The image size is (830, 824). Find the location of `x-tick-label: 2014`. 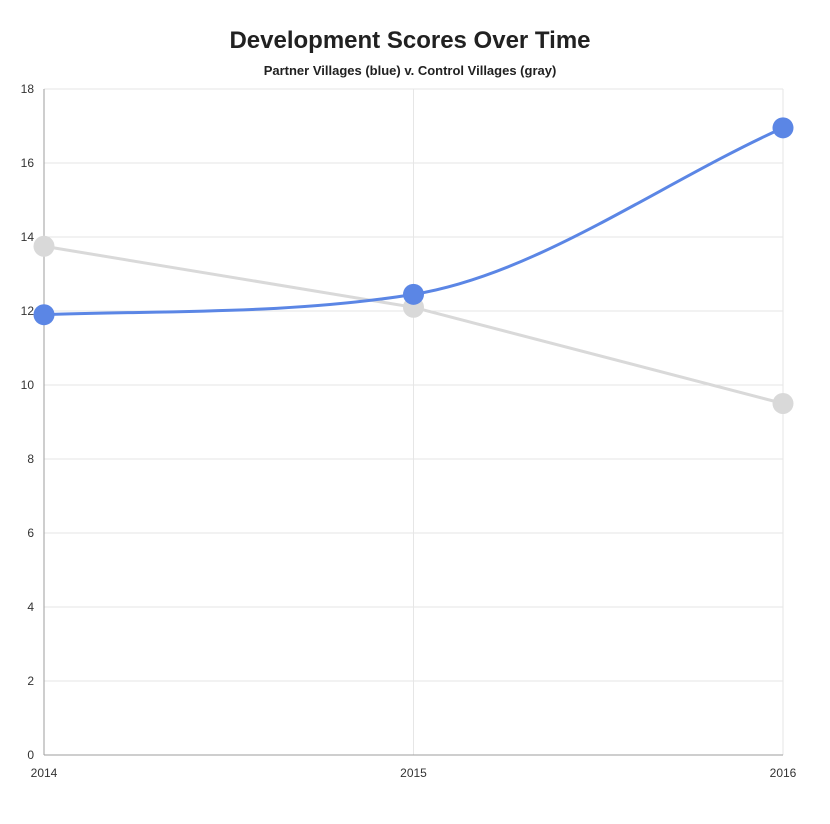

x-tick-label: 2014 is located at coordinates (44, 773).